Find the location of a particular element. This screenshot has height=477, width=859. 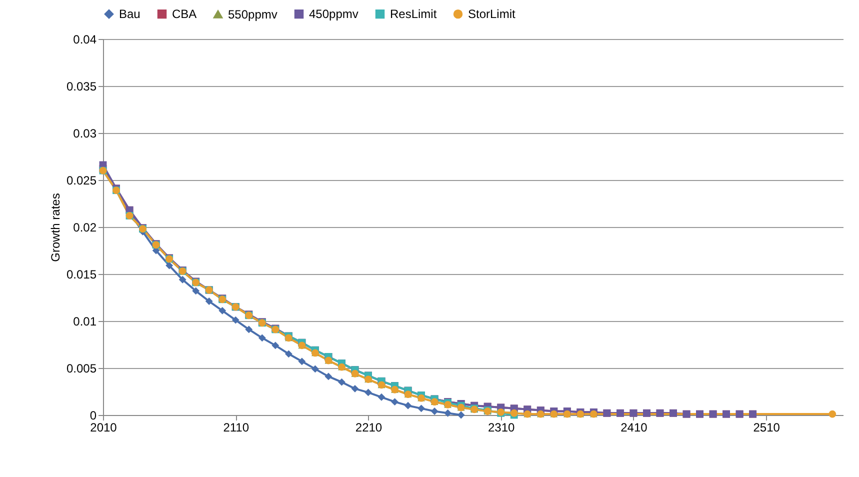

y-tick-label: 0.035 is located at coordinates (81, 87).